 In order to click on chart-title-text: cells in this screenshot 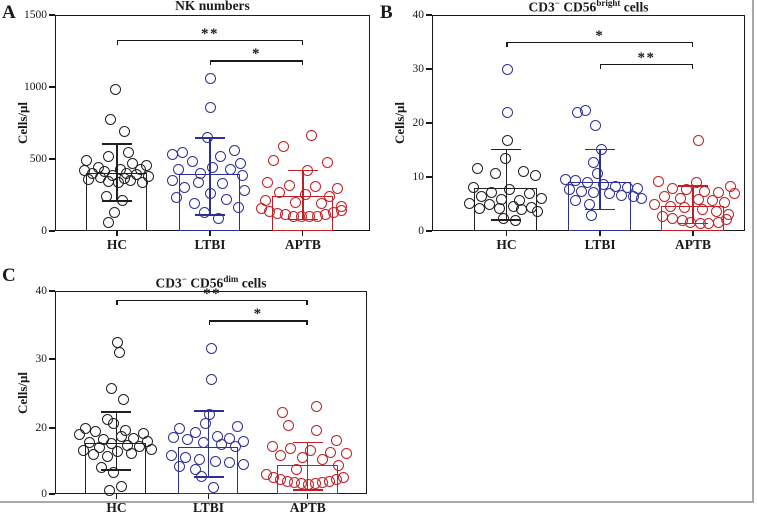, I will do `click(252, 283)`.